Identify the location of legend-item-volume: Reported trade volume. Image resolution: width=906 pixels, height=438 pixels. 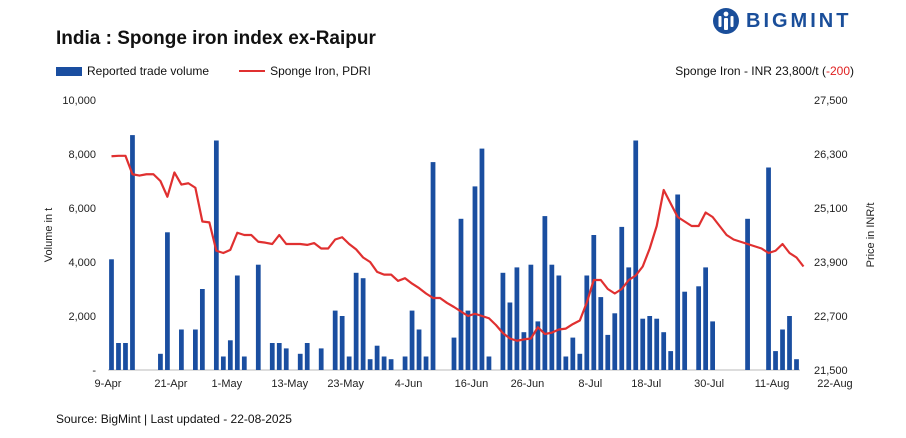
(132, 71).